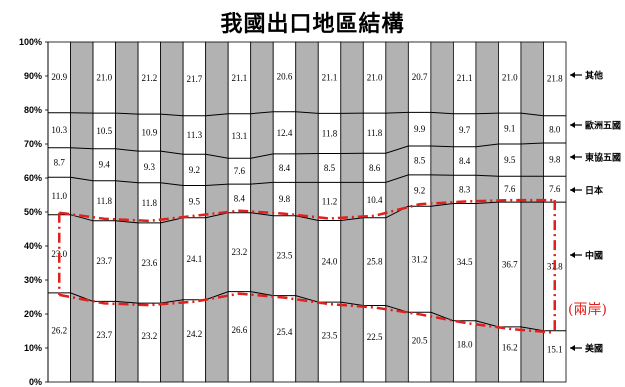 This screenshot has width=625, height=387. Describe the element at coordinates (594, 191) in the screenshot. I see `legend-label: 日本` at that location.